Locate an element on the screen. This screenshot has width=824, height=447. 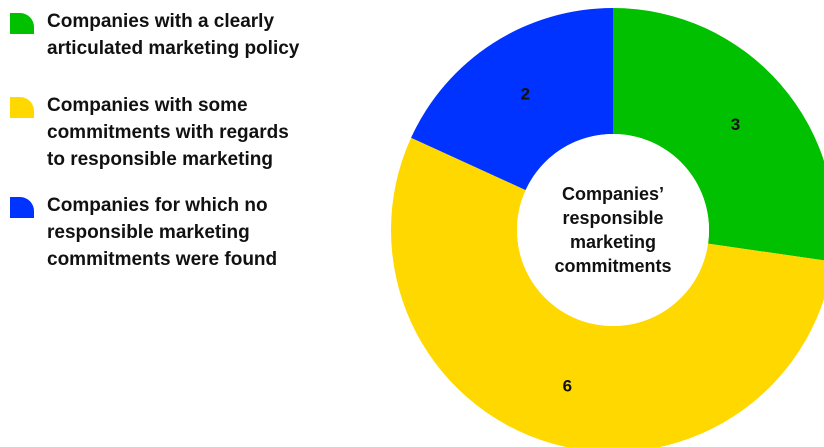
legend-swatch-blue is located at coordinates (22, 207).